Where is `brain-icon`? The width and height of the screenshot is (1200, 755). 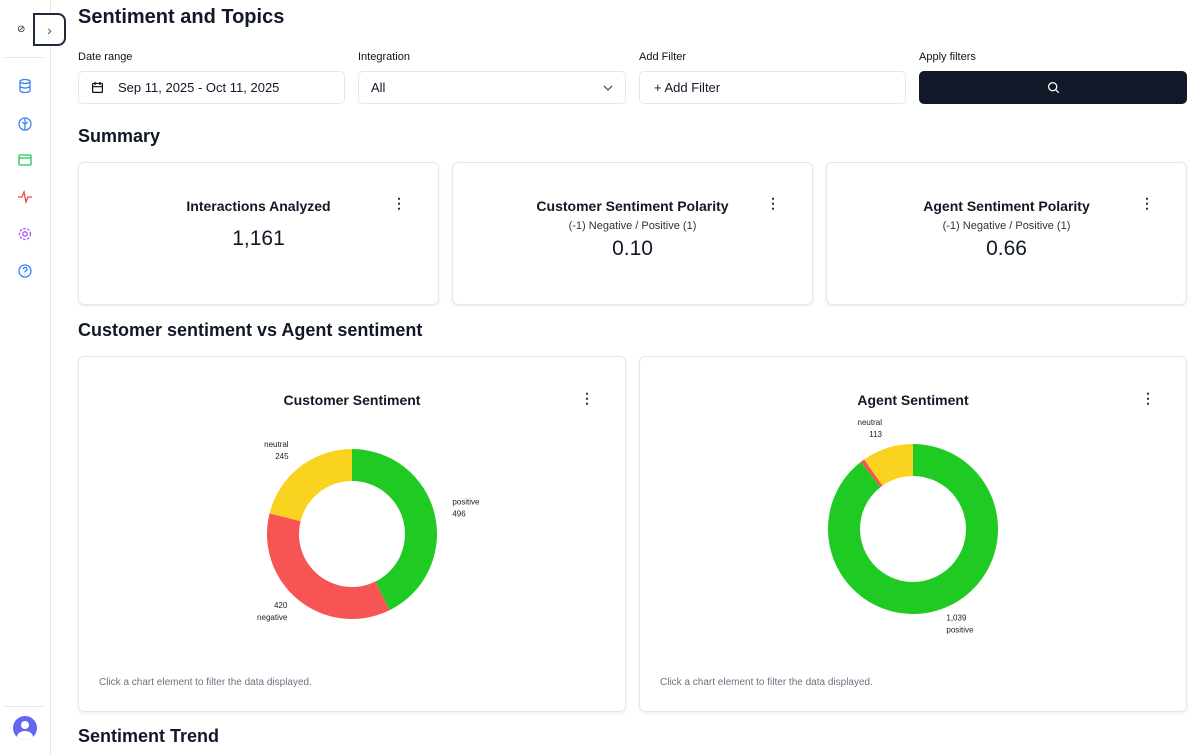 brain-icon is located at coordinates (25, 124).